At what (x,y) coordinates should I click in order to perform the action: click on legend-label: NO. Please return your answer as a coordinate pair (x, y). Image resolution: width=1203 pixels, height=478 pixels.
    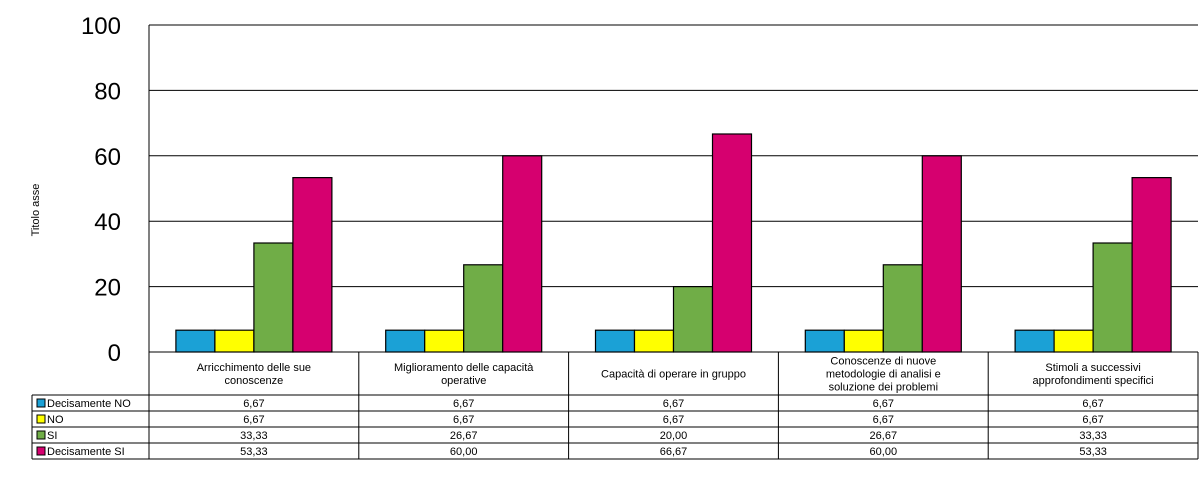
    Looking at the image, I should click on (55, 420).